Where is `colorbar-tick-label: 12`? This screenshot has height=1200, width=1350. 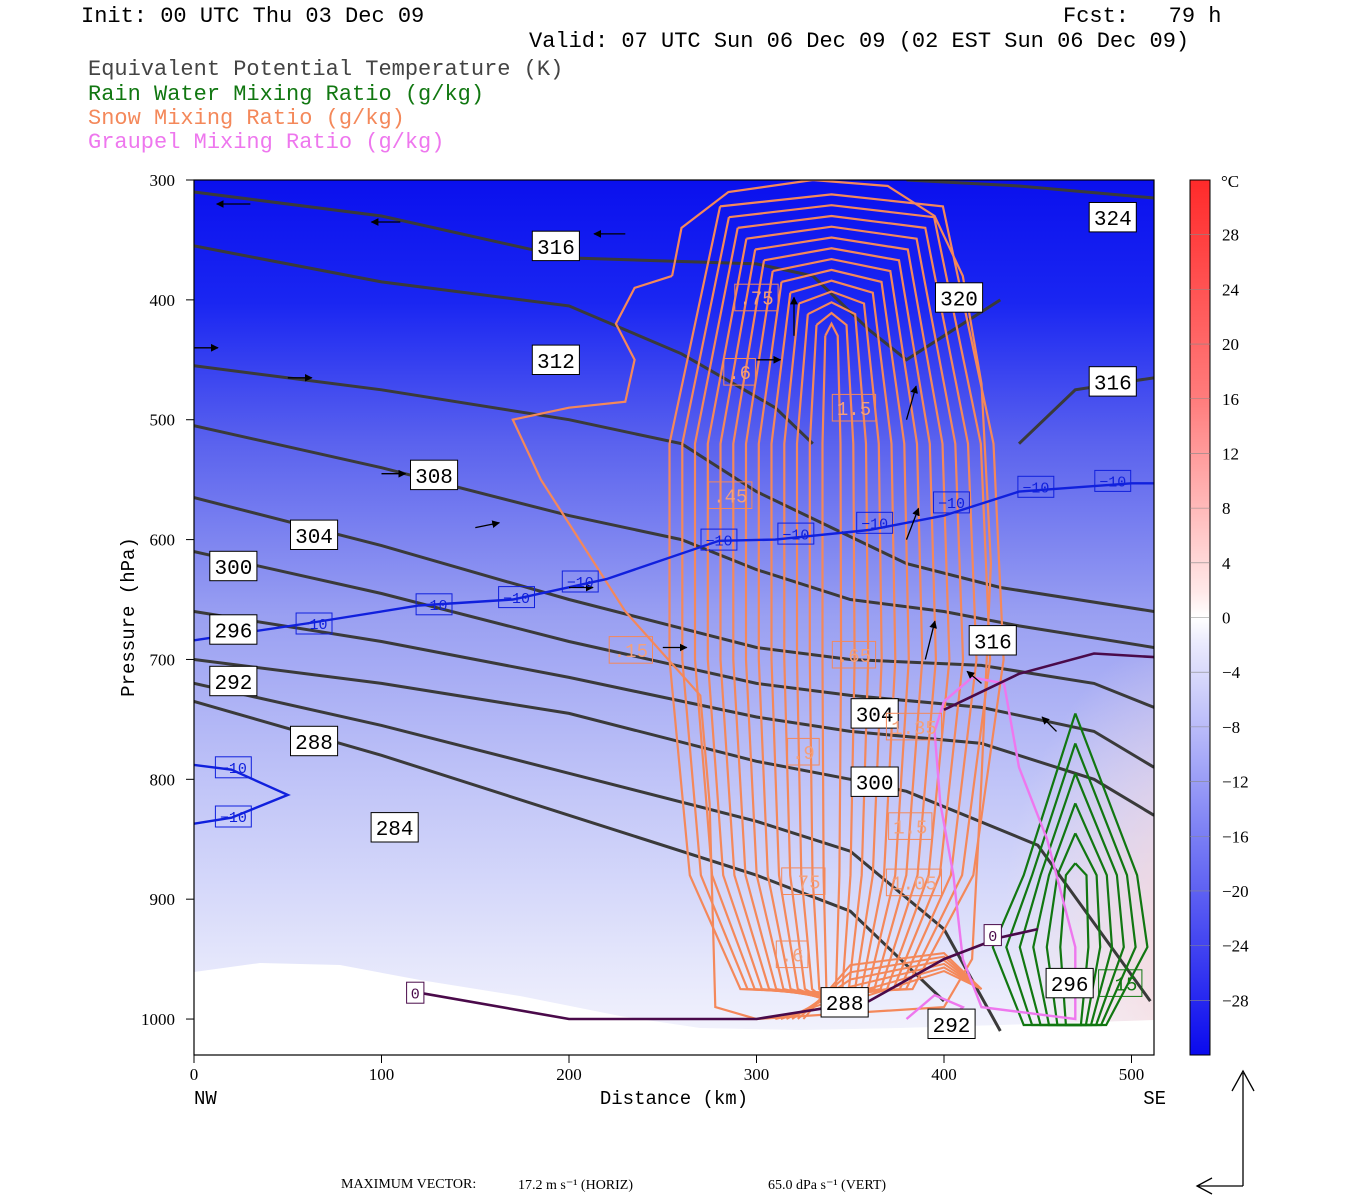
colorbar-tick-label: 12 is located at coordinates (1230, 453).